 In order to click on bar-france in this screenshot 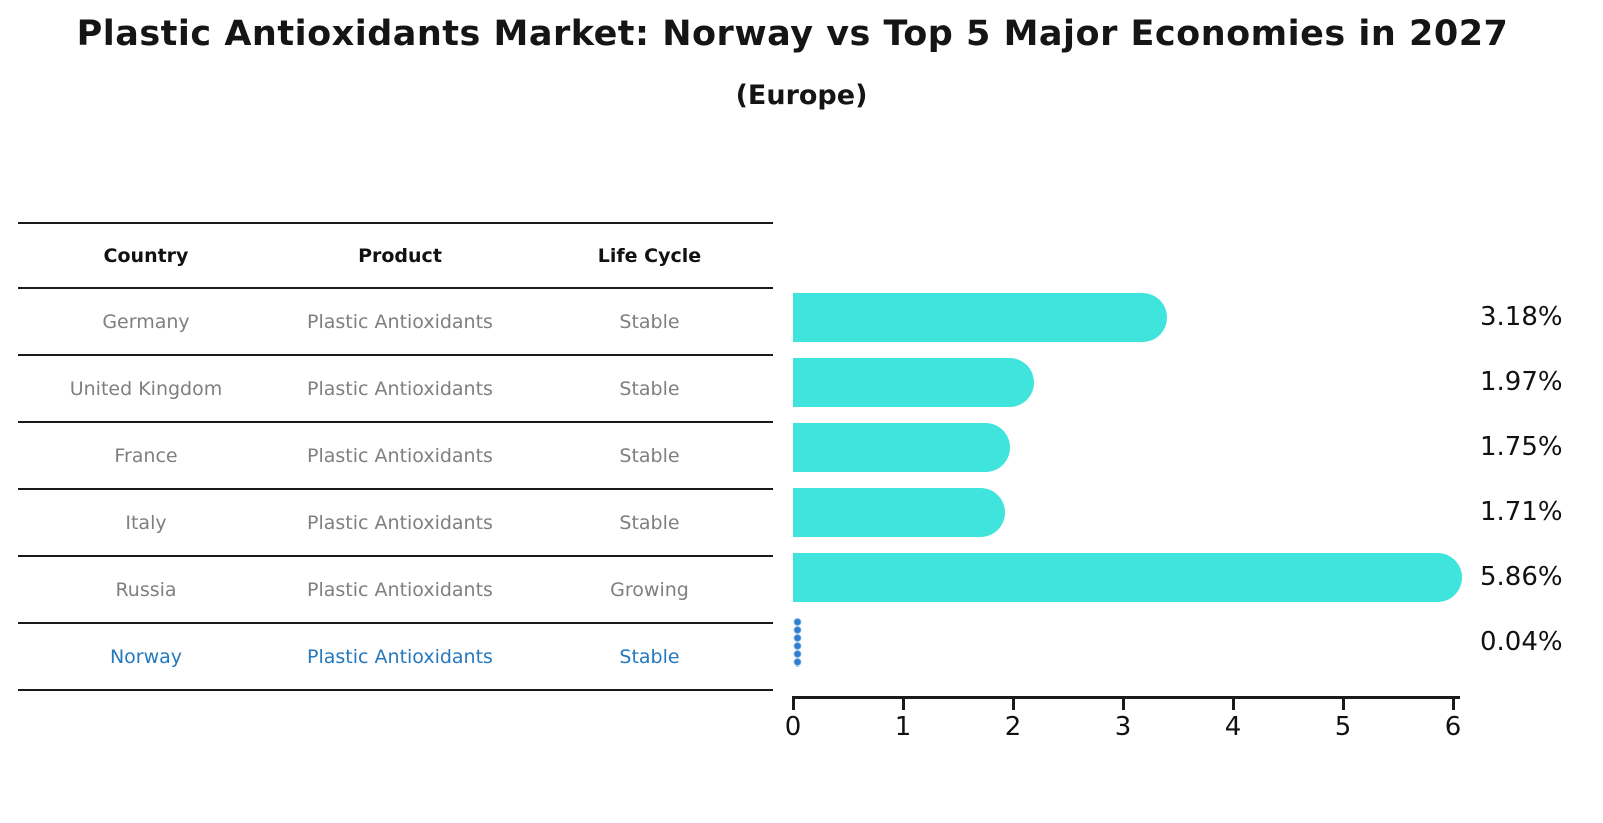, I will do `click(901, 447)`.